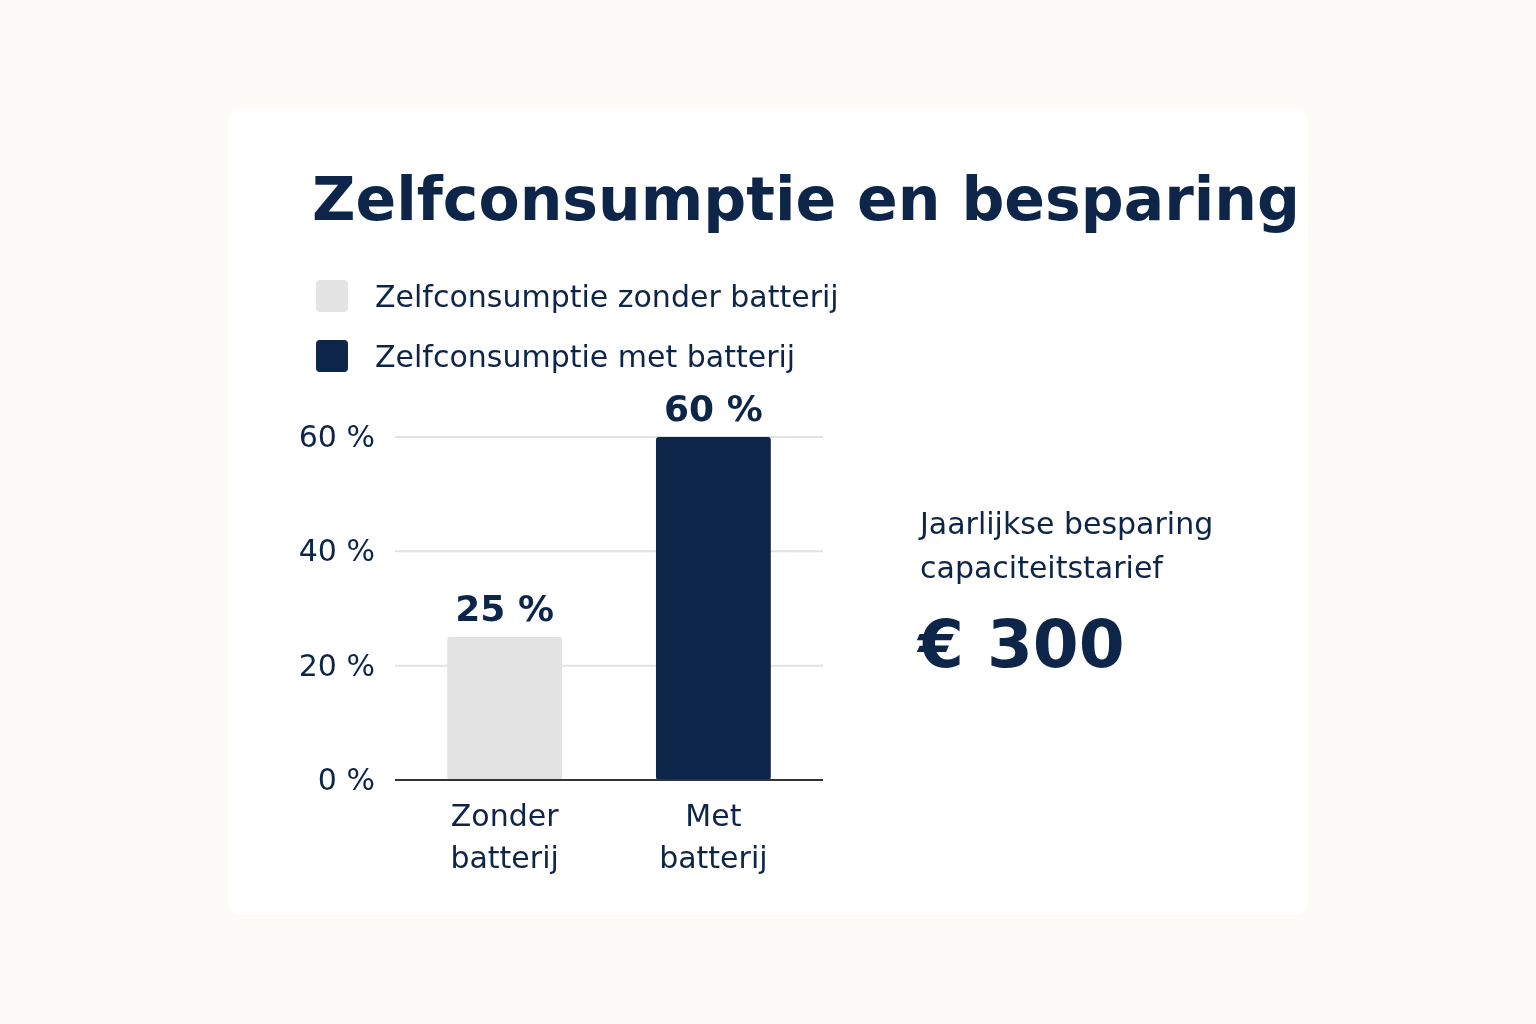 This screenshot has height=1024, width=1536. What do you see at coordinates (346, 780) in the screenshot?
I see `y-tick-label: 0 %` at bounding box center [346, 780].